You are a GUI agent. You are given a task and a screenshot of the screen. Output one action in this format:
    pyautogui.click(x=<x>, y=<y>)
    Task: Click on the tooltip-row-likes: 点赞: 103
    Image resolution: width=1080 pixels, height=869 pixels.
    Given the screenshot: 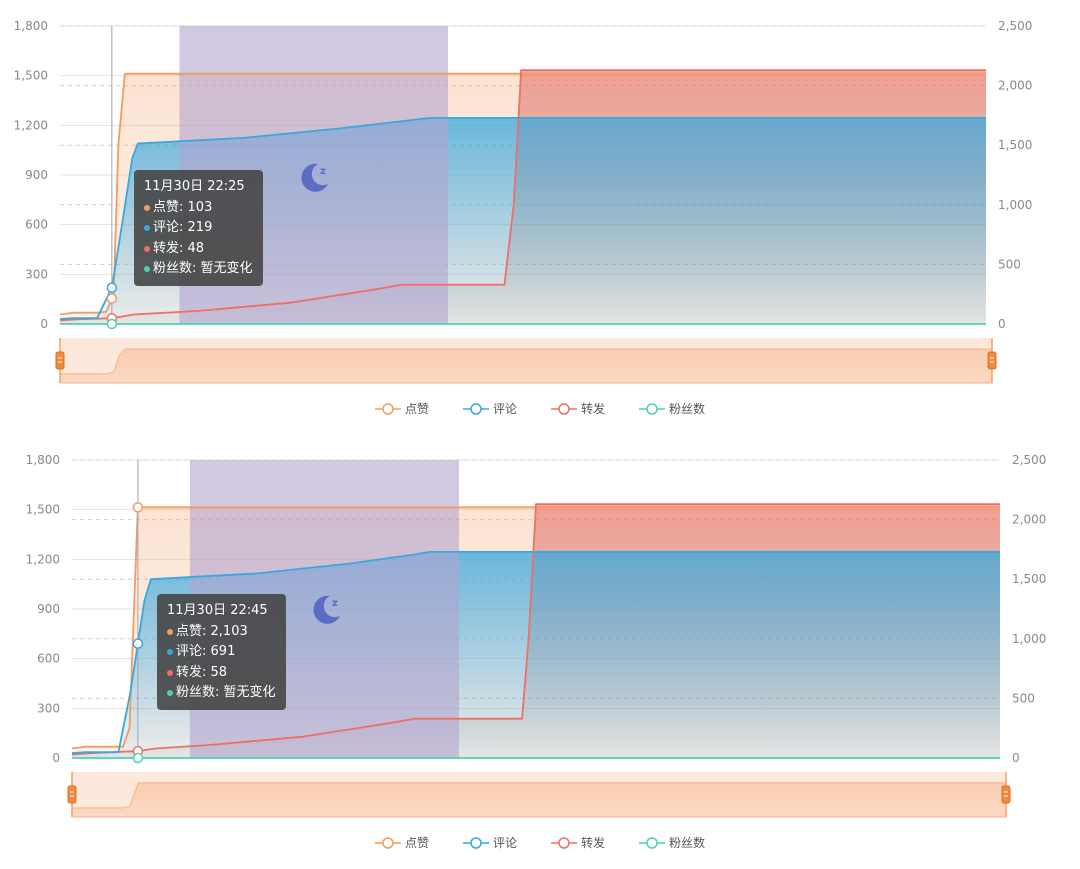 What is the action you would take?
    pyautogui.click(x=198, y=208)
    